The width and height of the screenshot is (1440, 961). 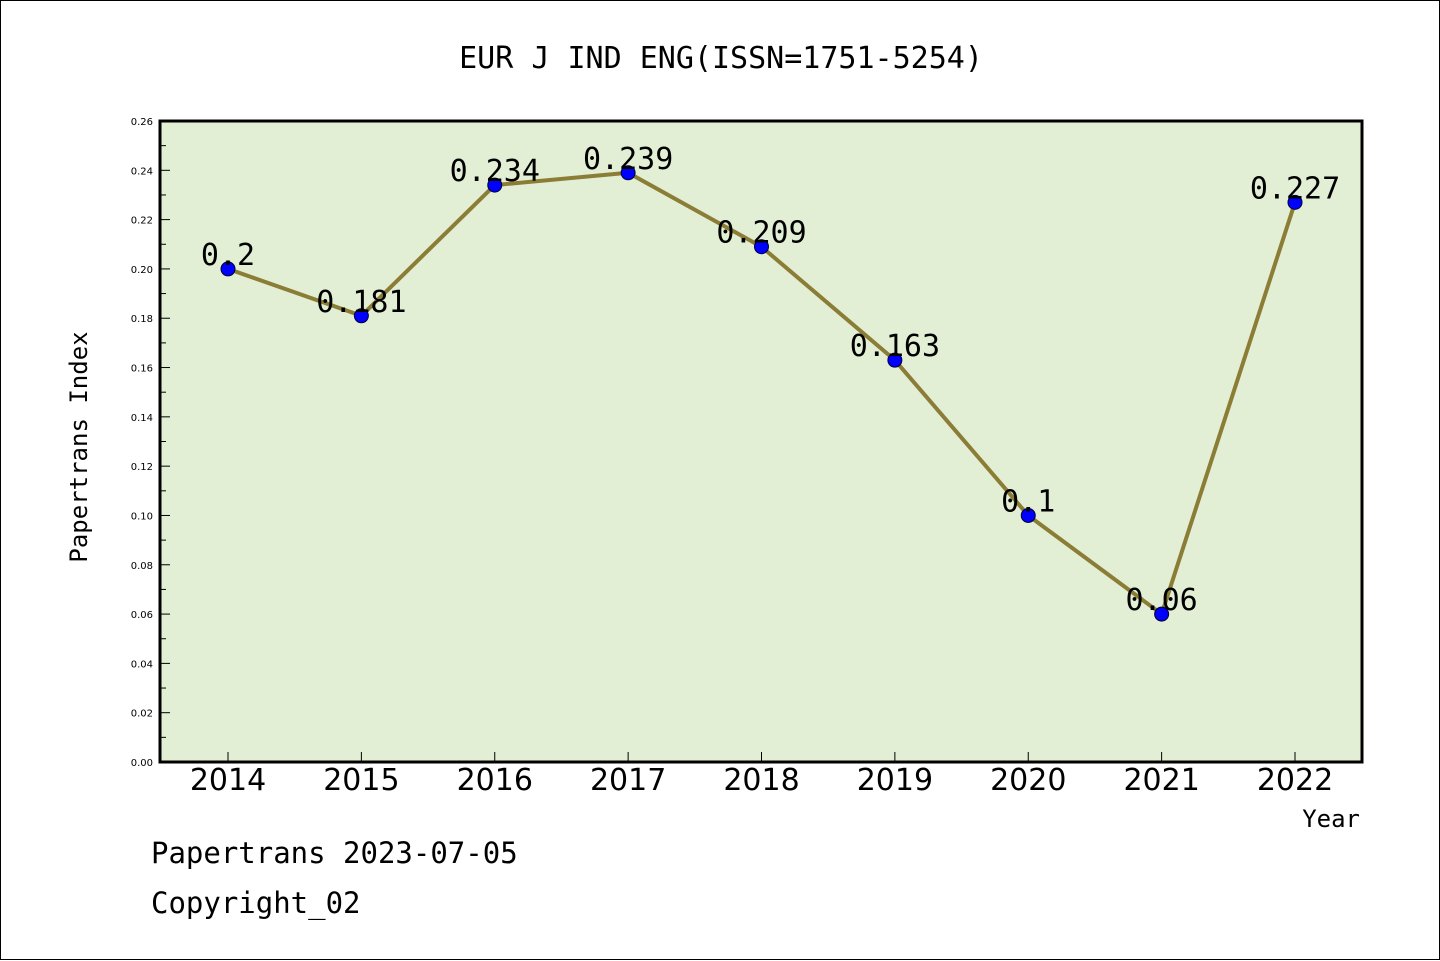 I want to click on x-tick-label: 2015, so click(x=361, y=780).